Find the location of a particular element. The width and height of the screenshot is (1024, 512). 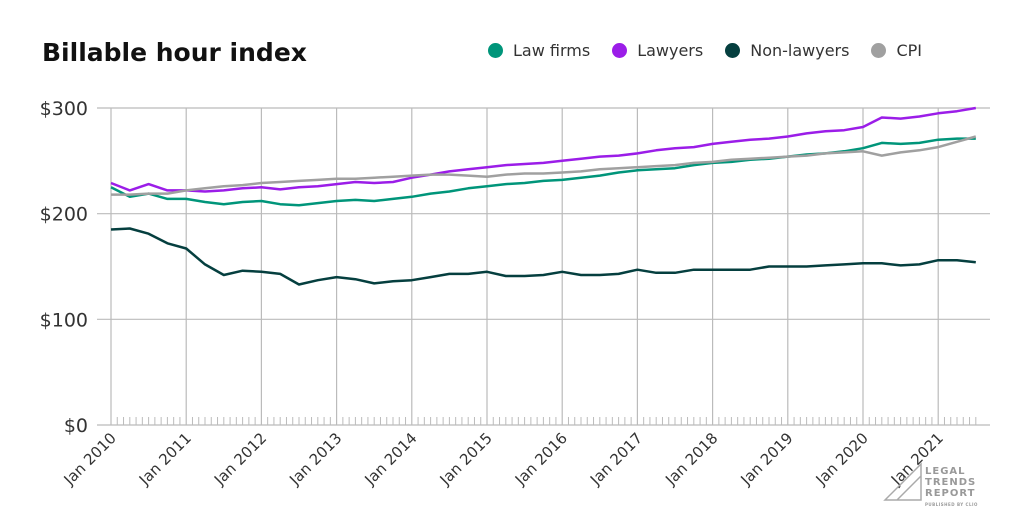

legend-item-cpi: CPI is located at coordinates (896, 50).